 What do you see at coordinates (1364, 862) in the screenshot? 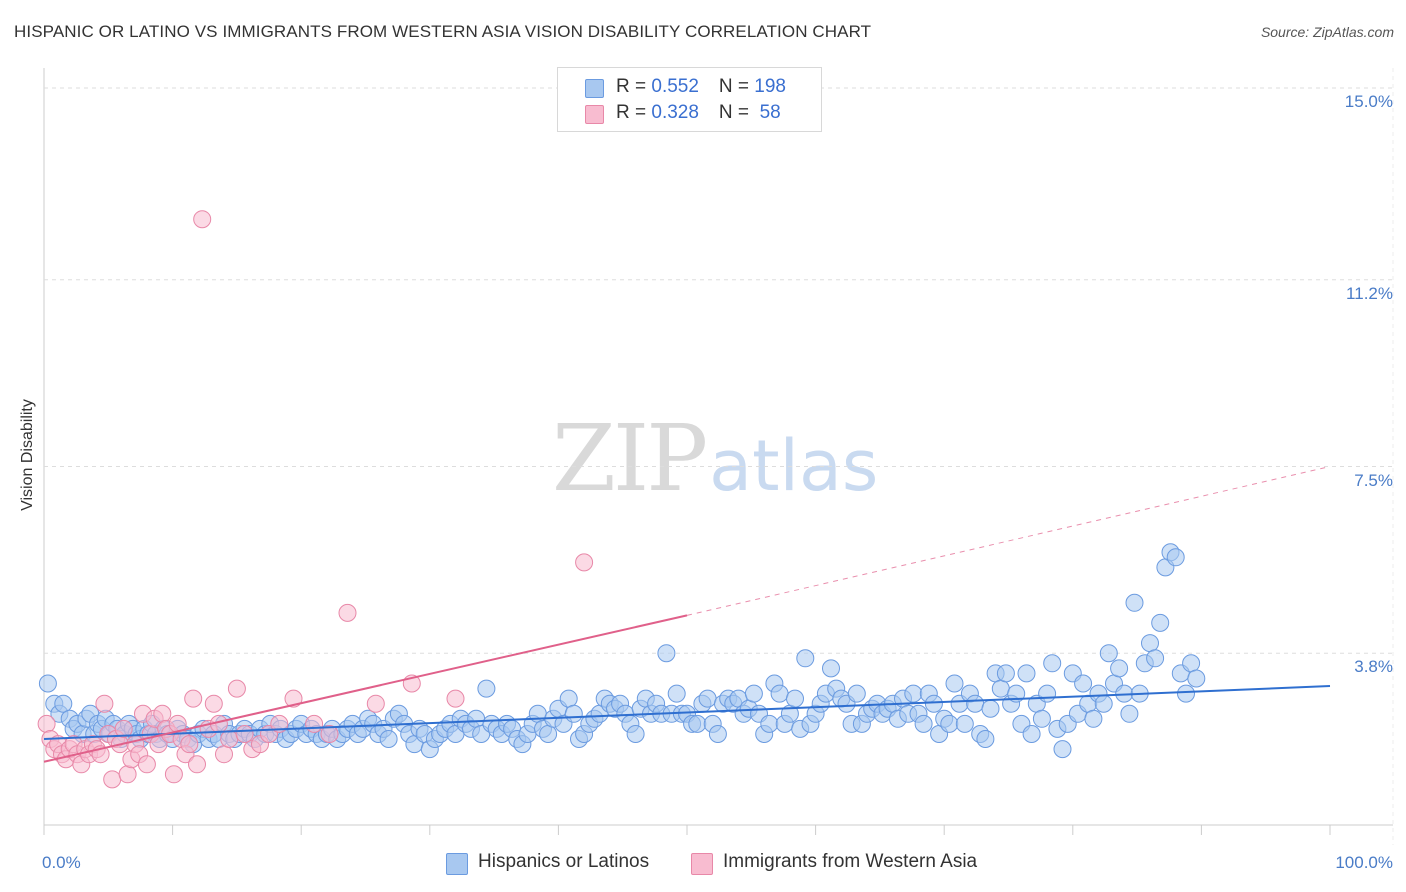
I see `x-tick-label: 100.0%` at bounding box center [1364, 862].